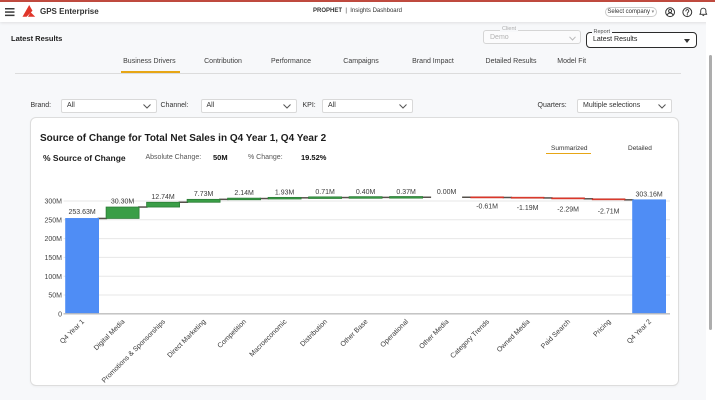  Describe the element at coordinates (366, 192) in the screenshot. I see `svg-text: 0.40M` at that location.